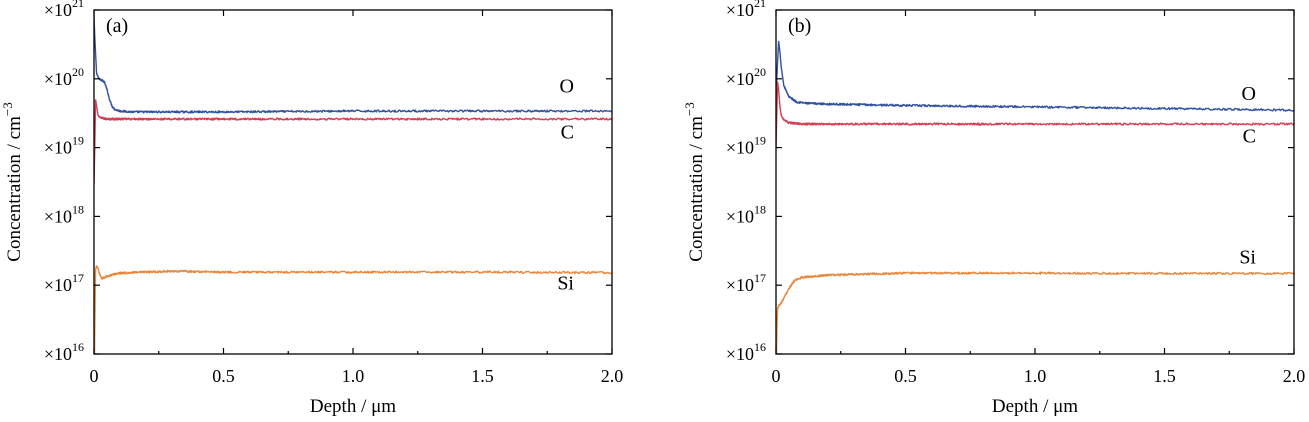 The height and width of the screenshot is (422, 1309). Describe the element at coordinates (799, 26) in the screenshot. I see `panel-label: (b)` at that location.